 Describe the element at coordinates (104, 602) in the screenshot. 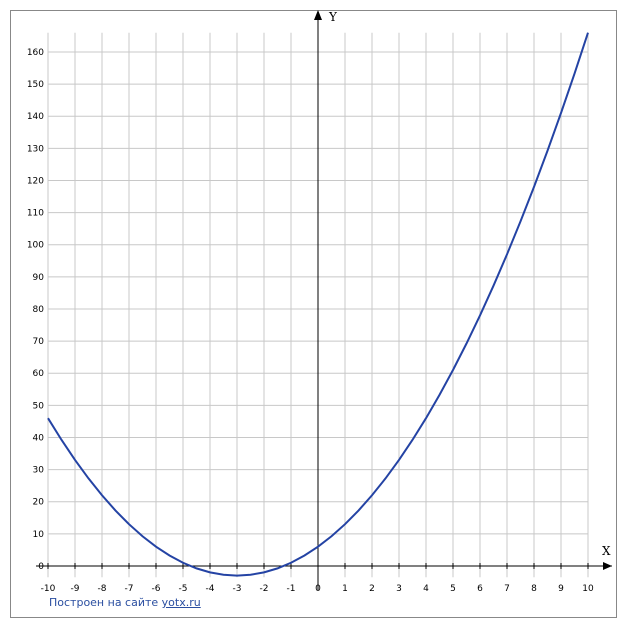

I see `footer-text: Построен на сайте` at that location.